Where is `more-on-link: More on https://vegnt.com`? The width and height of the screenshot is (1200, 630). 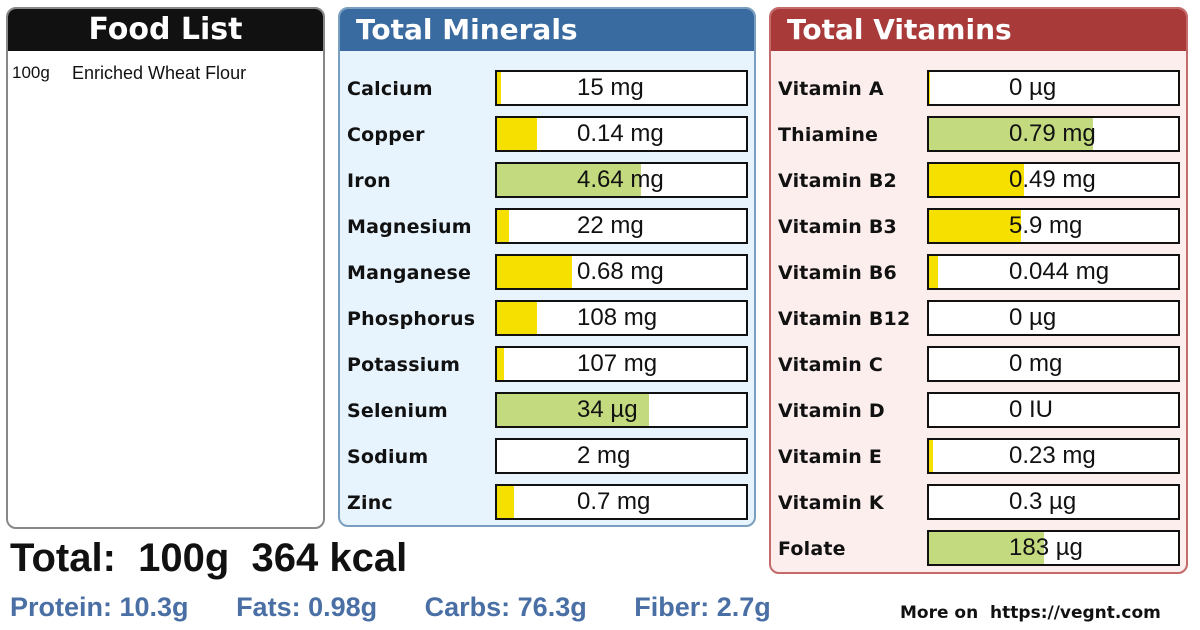
more-on-link: More on https://vegnt.com is located at coordinates (1030, 613).